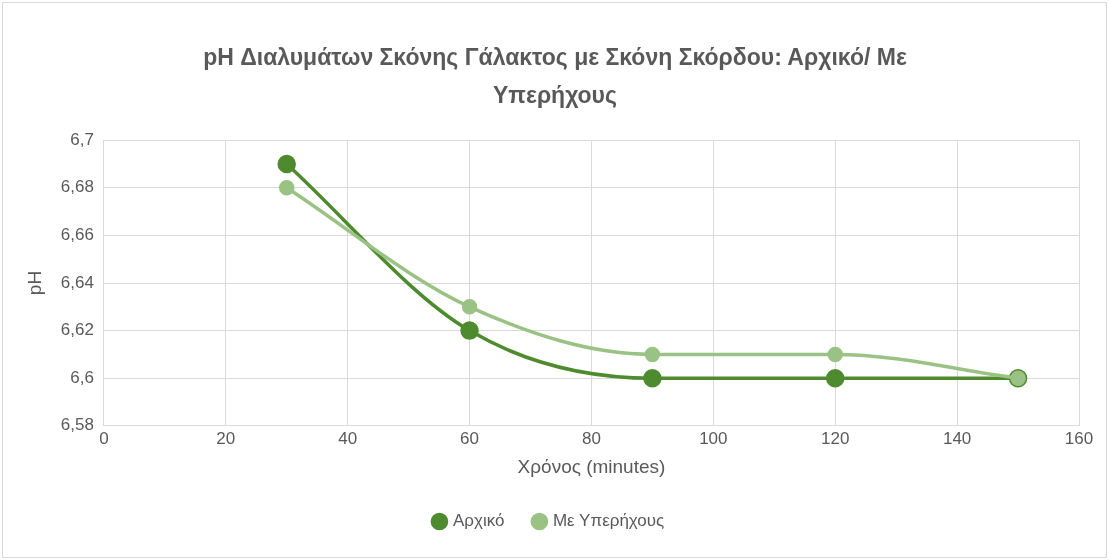 The width and height of the screenshot is (1109, 560). What do you see at coordinates (77, 330) in the screenshot?
I see `y-tick-label: 6,62` at bounding box center [77, 330].